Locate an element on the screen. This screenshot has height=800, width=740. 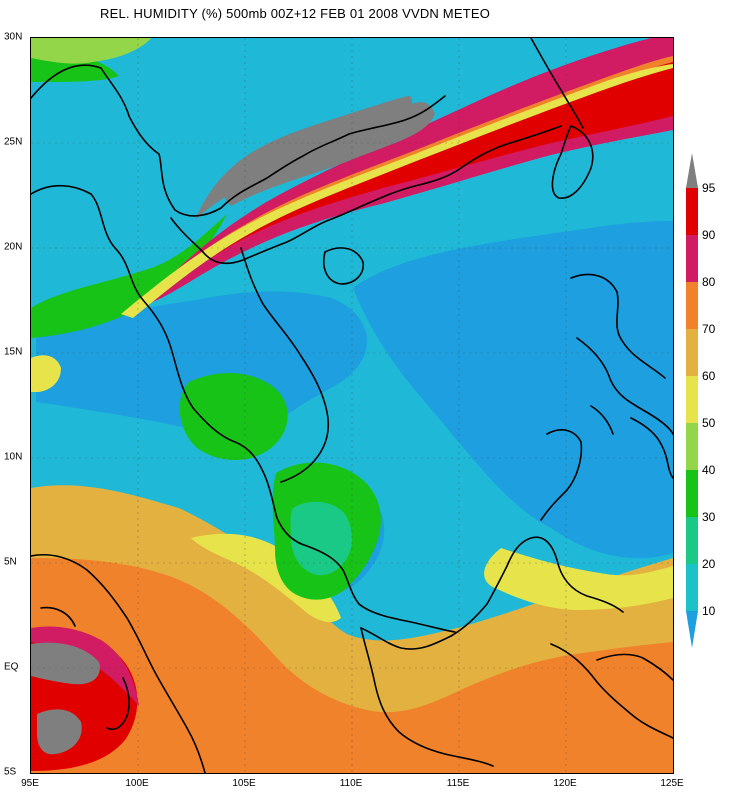
lat-label-20n: 20N is located at coordinates (13, 247).